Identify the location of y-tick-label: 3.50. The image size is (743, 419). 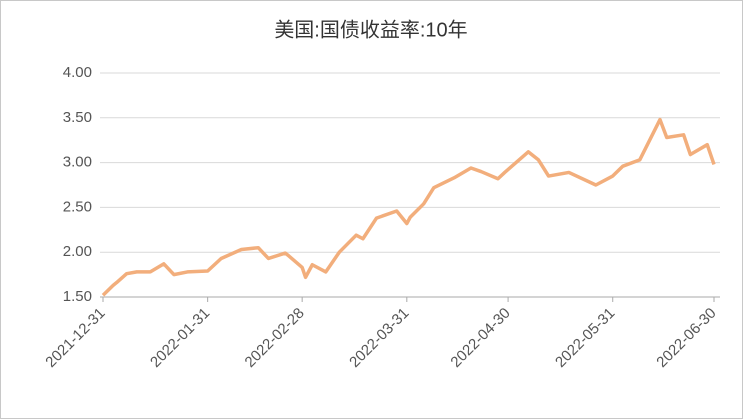
(77, 117).